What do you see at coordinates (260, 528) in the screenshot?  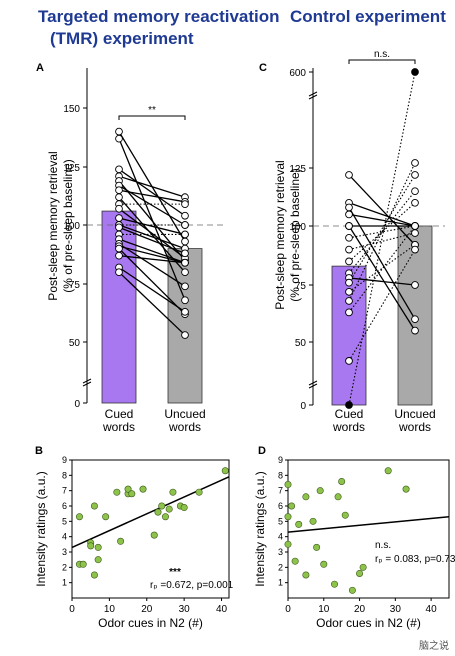 I see `y-axis-label-d: Intensity ratings (a.u.)` at bounding box center [260, 528].